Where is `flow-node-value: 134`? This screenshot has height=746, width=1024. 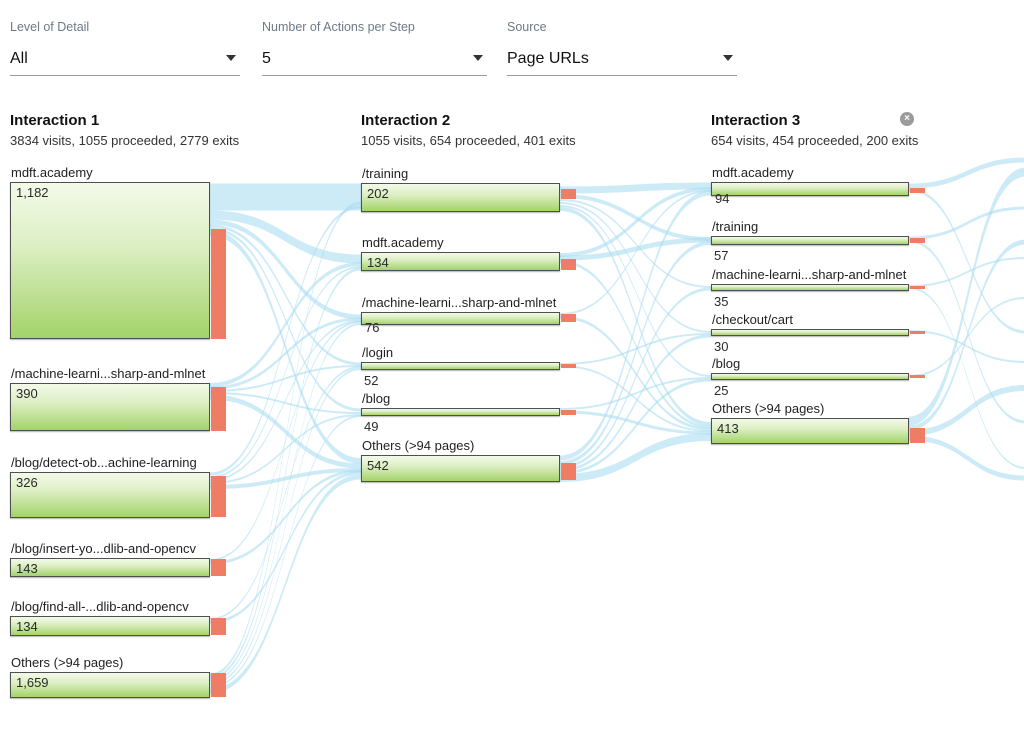 flow-node-value: 134 is located at coordinates (27, 626).